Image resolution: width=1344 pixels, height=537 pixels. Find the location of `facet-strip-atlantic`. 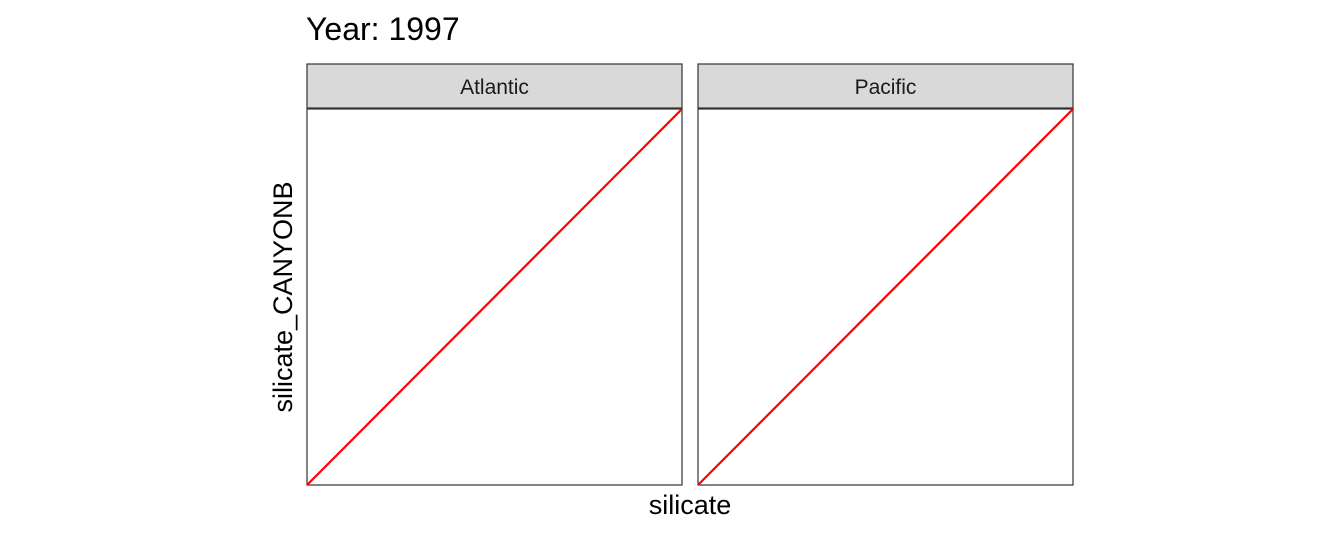

facet-strip-atlantic is located at coordinates (494, 86).